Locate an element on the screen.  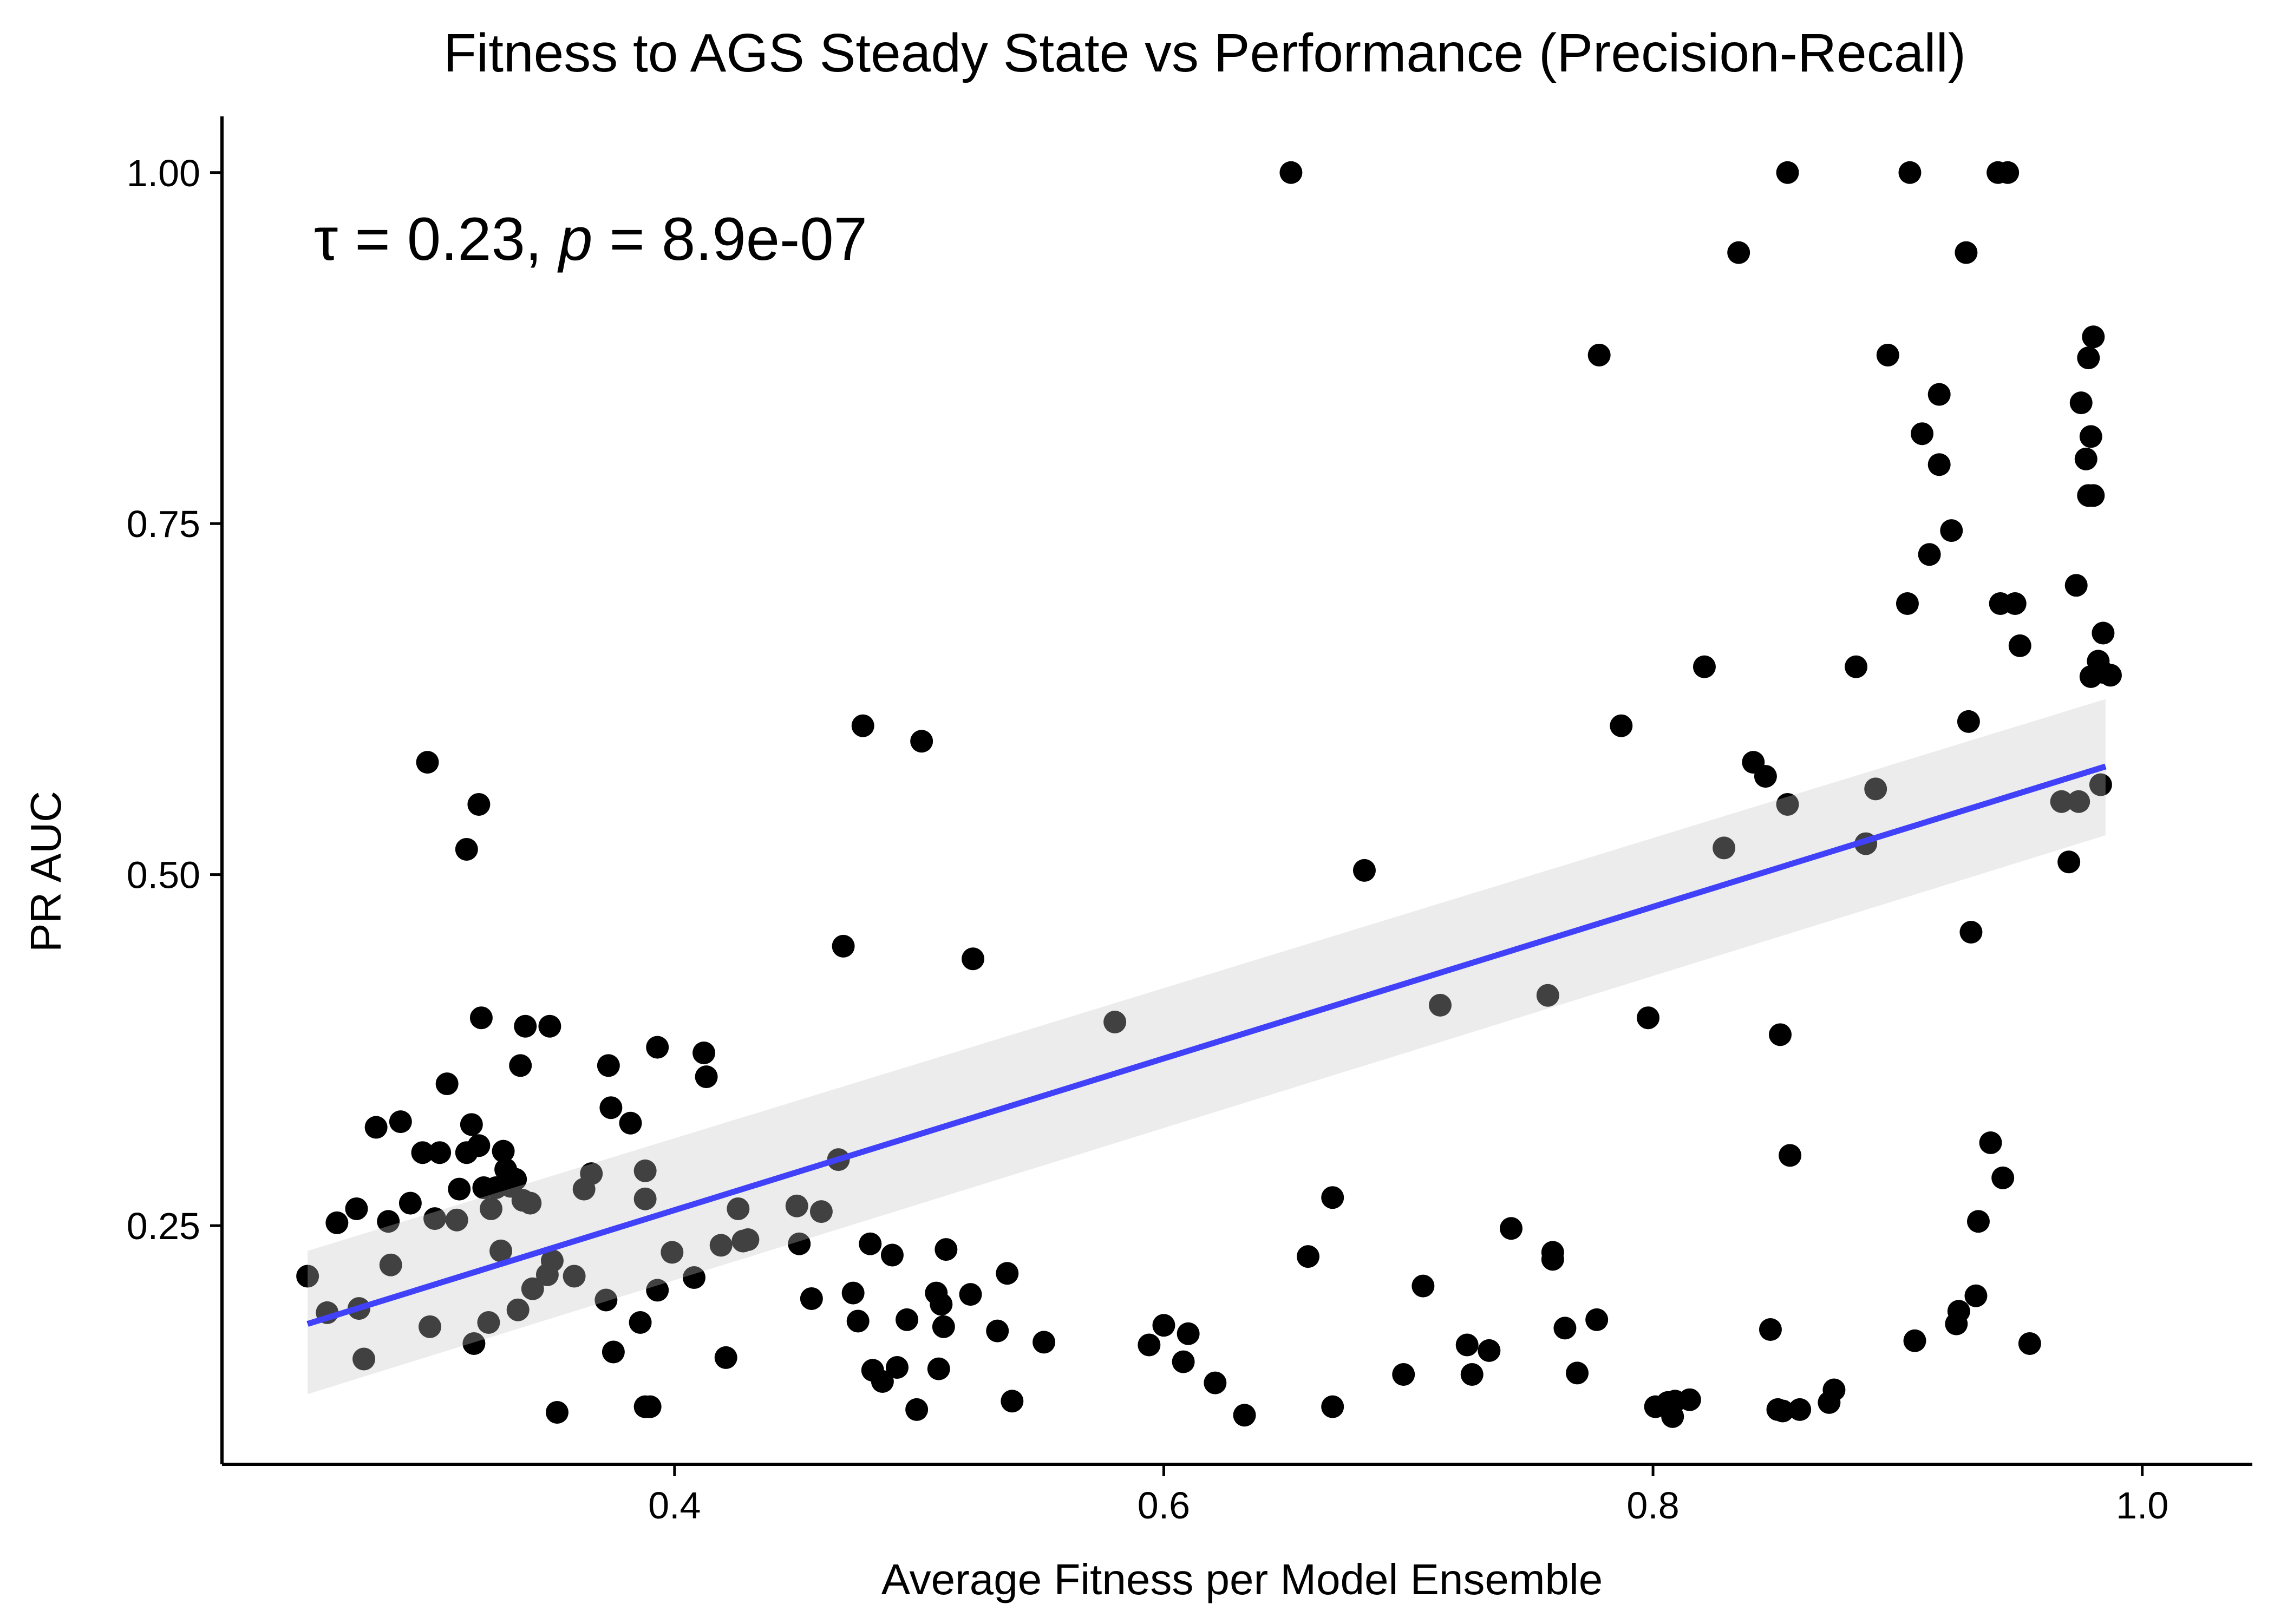
x-axis-ticks: 0.4 0.6 0.8 1.0 is located at coordinates (1408, 1495).